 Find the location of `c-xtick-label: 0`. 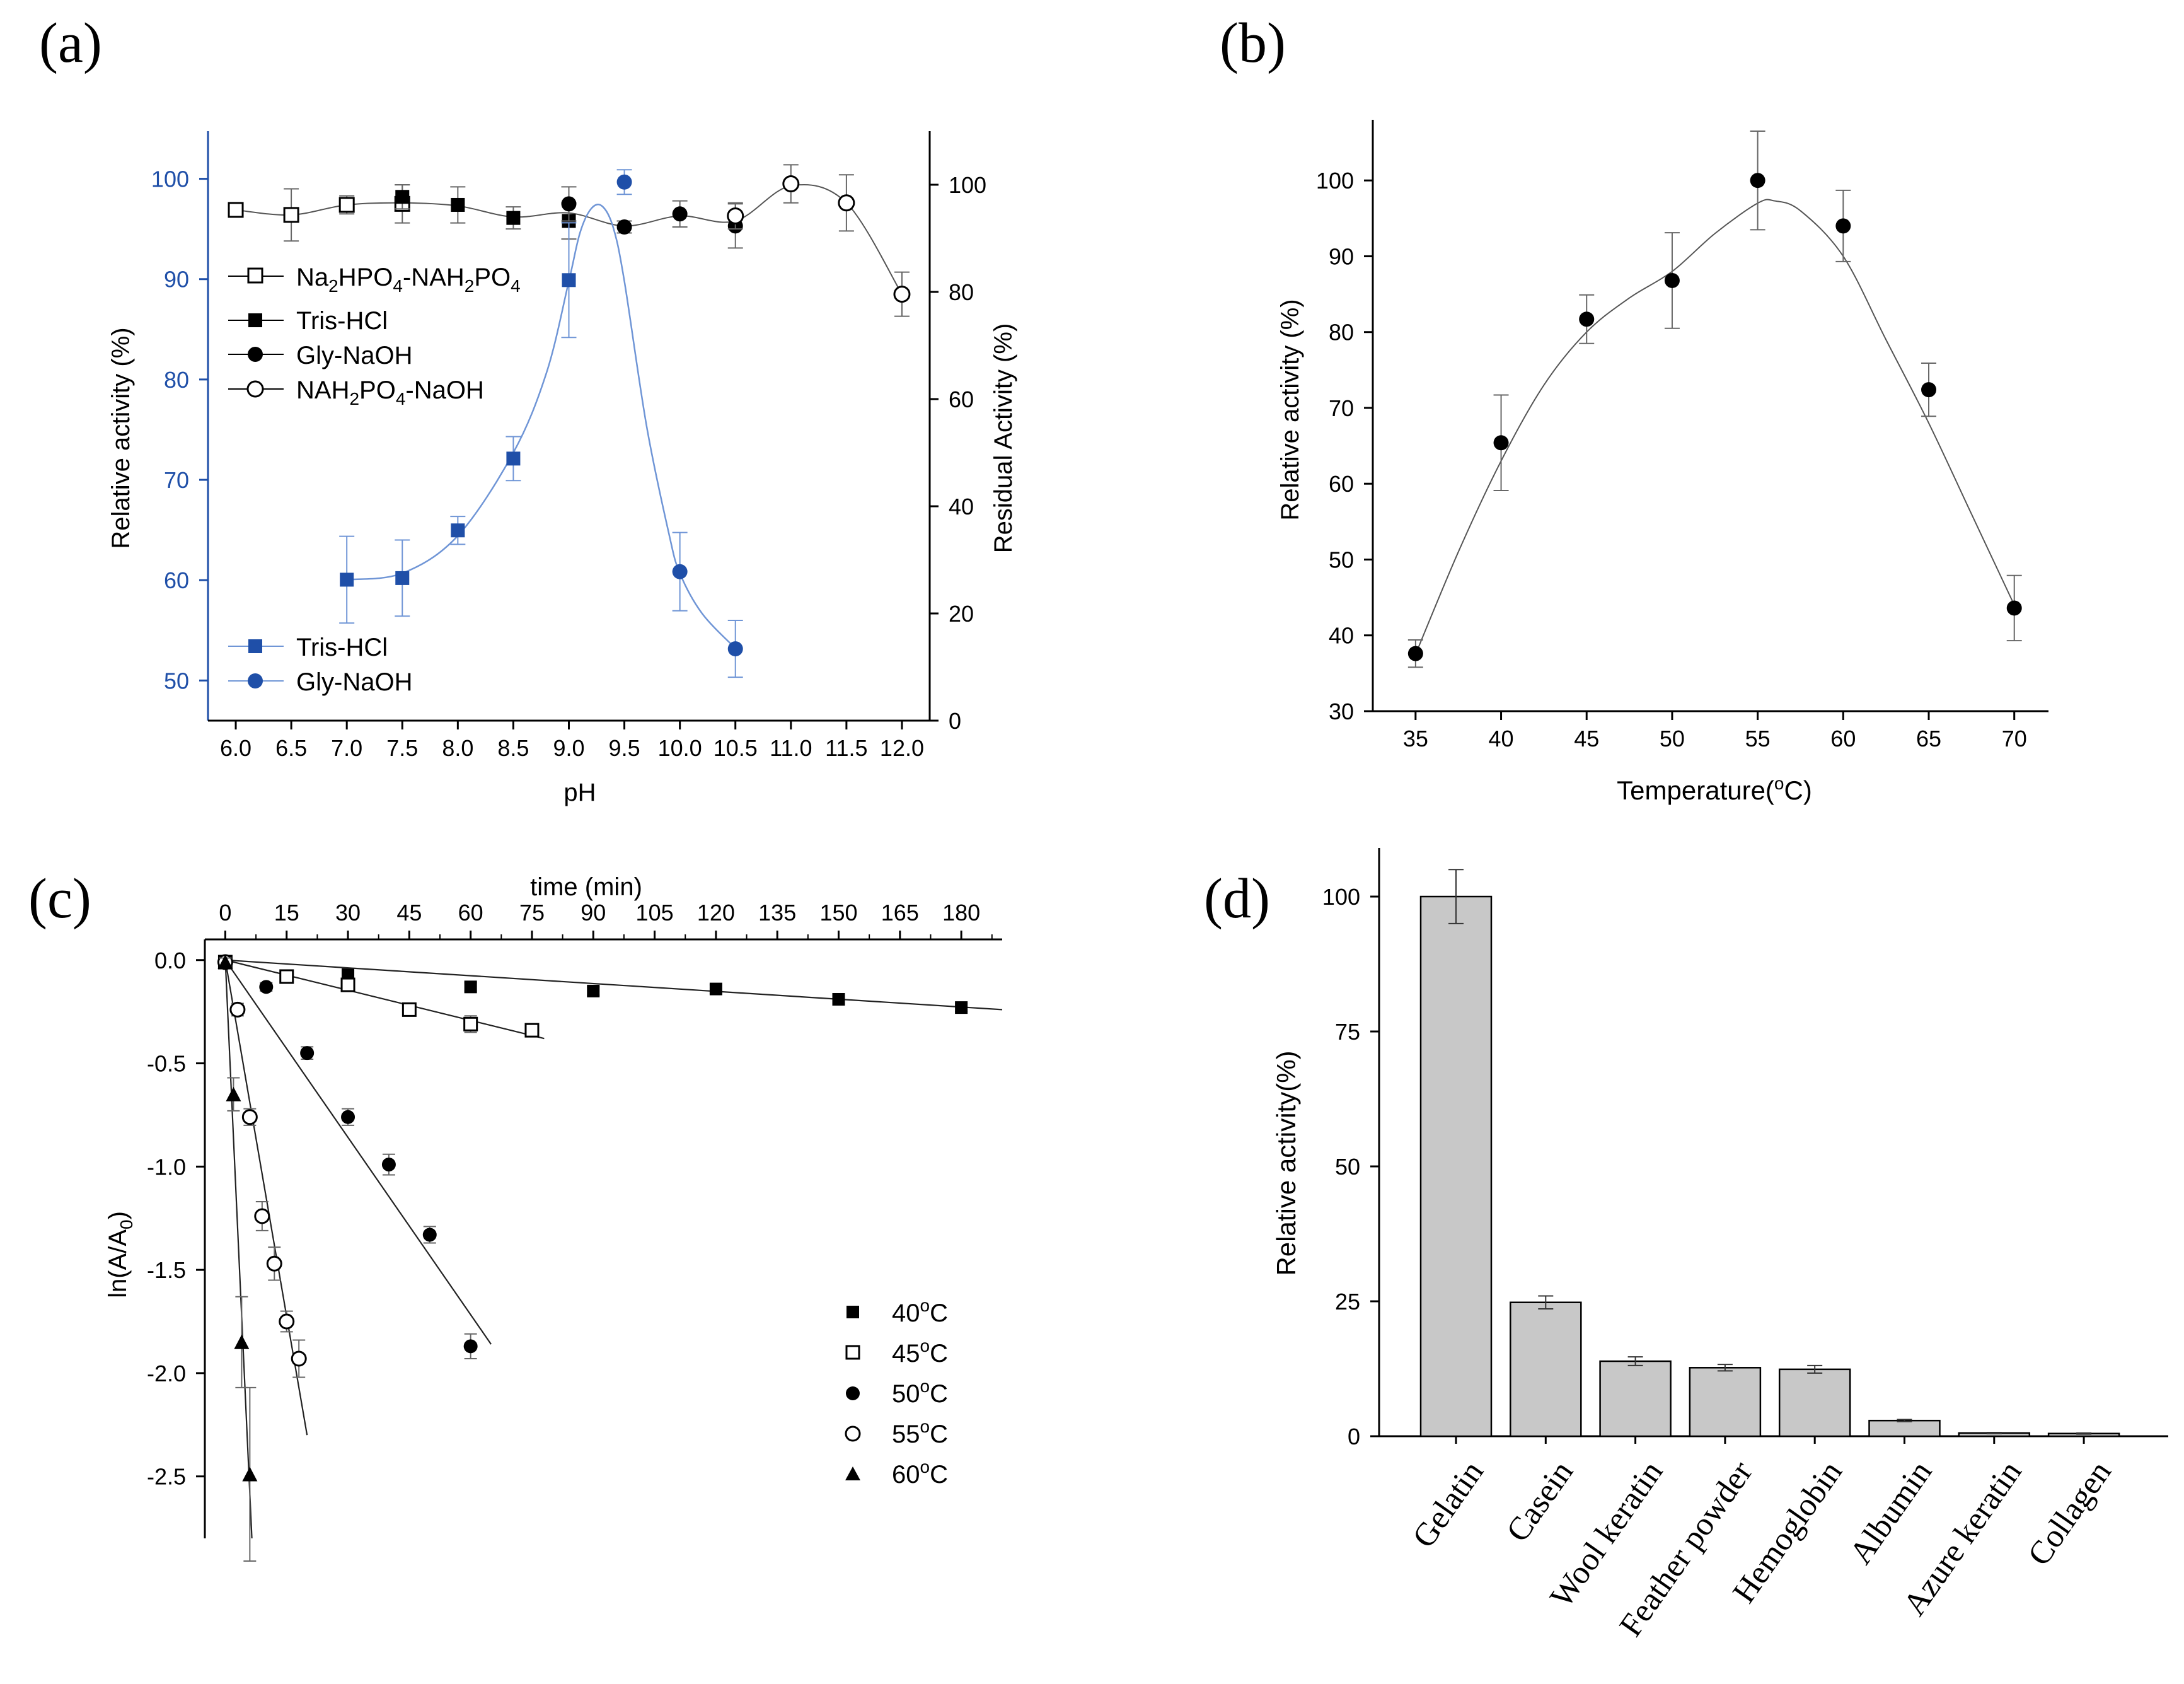

c-xtick-label: 0 is located at coordinates (225, 913).